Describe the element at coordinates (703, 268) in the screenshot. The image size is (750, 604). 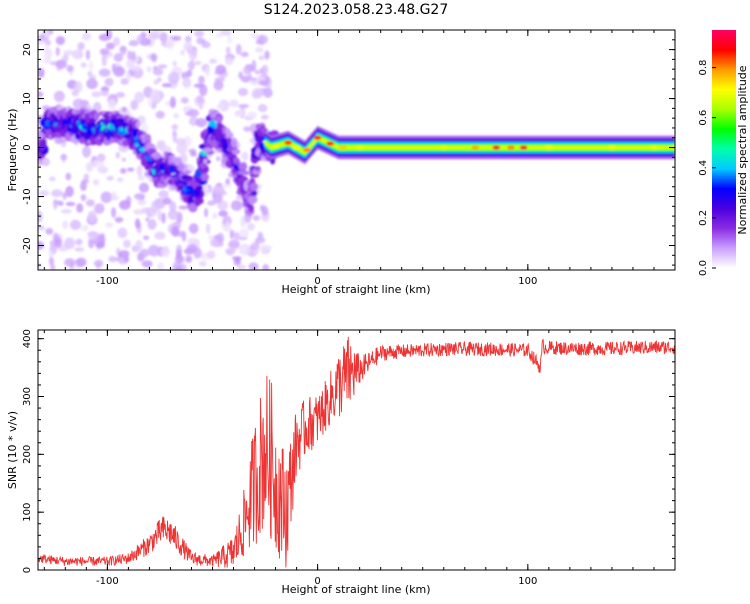
I see `colorbar-tick-label: 0.0` at that location.